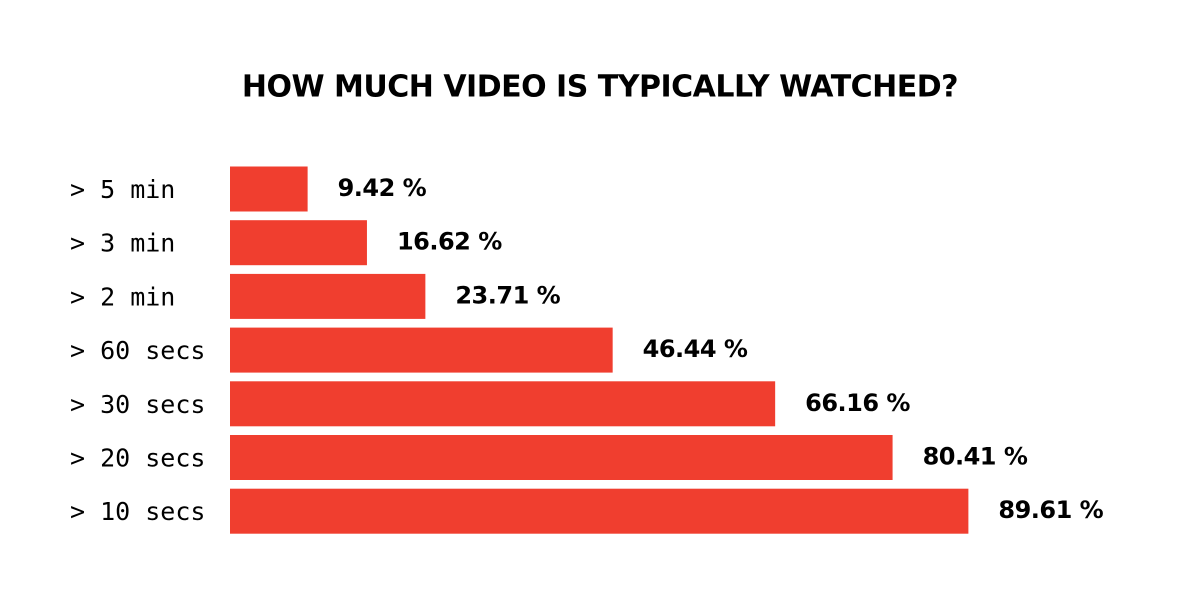 The width and height of the screenshot is (1200, 600). What do you see at coordinates (137, 404) in the screenshot?
I see `category-label: > 30 secs` at bounding box center [137, 404].